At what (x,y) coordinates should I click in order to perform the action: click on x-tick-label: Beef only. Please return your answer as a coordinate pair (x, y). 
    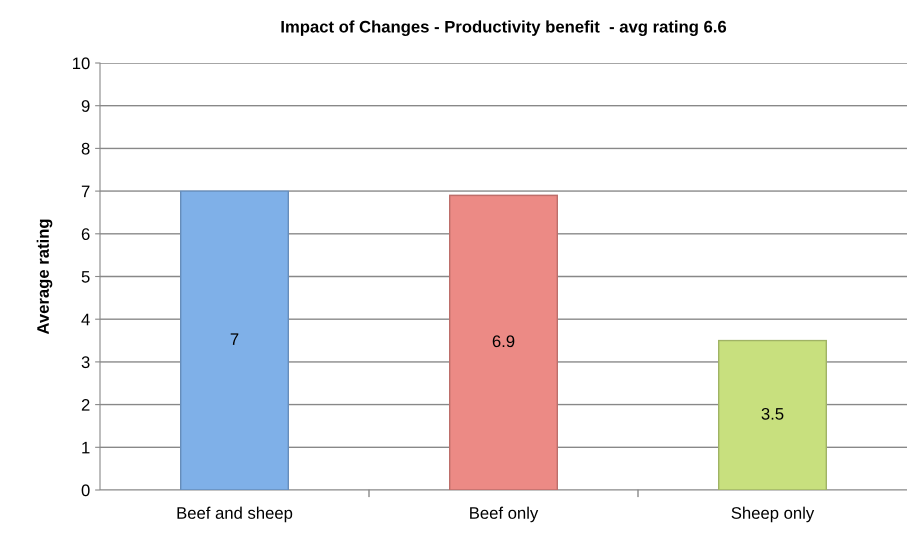
    Looking at the image, I should click on (504, 514).